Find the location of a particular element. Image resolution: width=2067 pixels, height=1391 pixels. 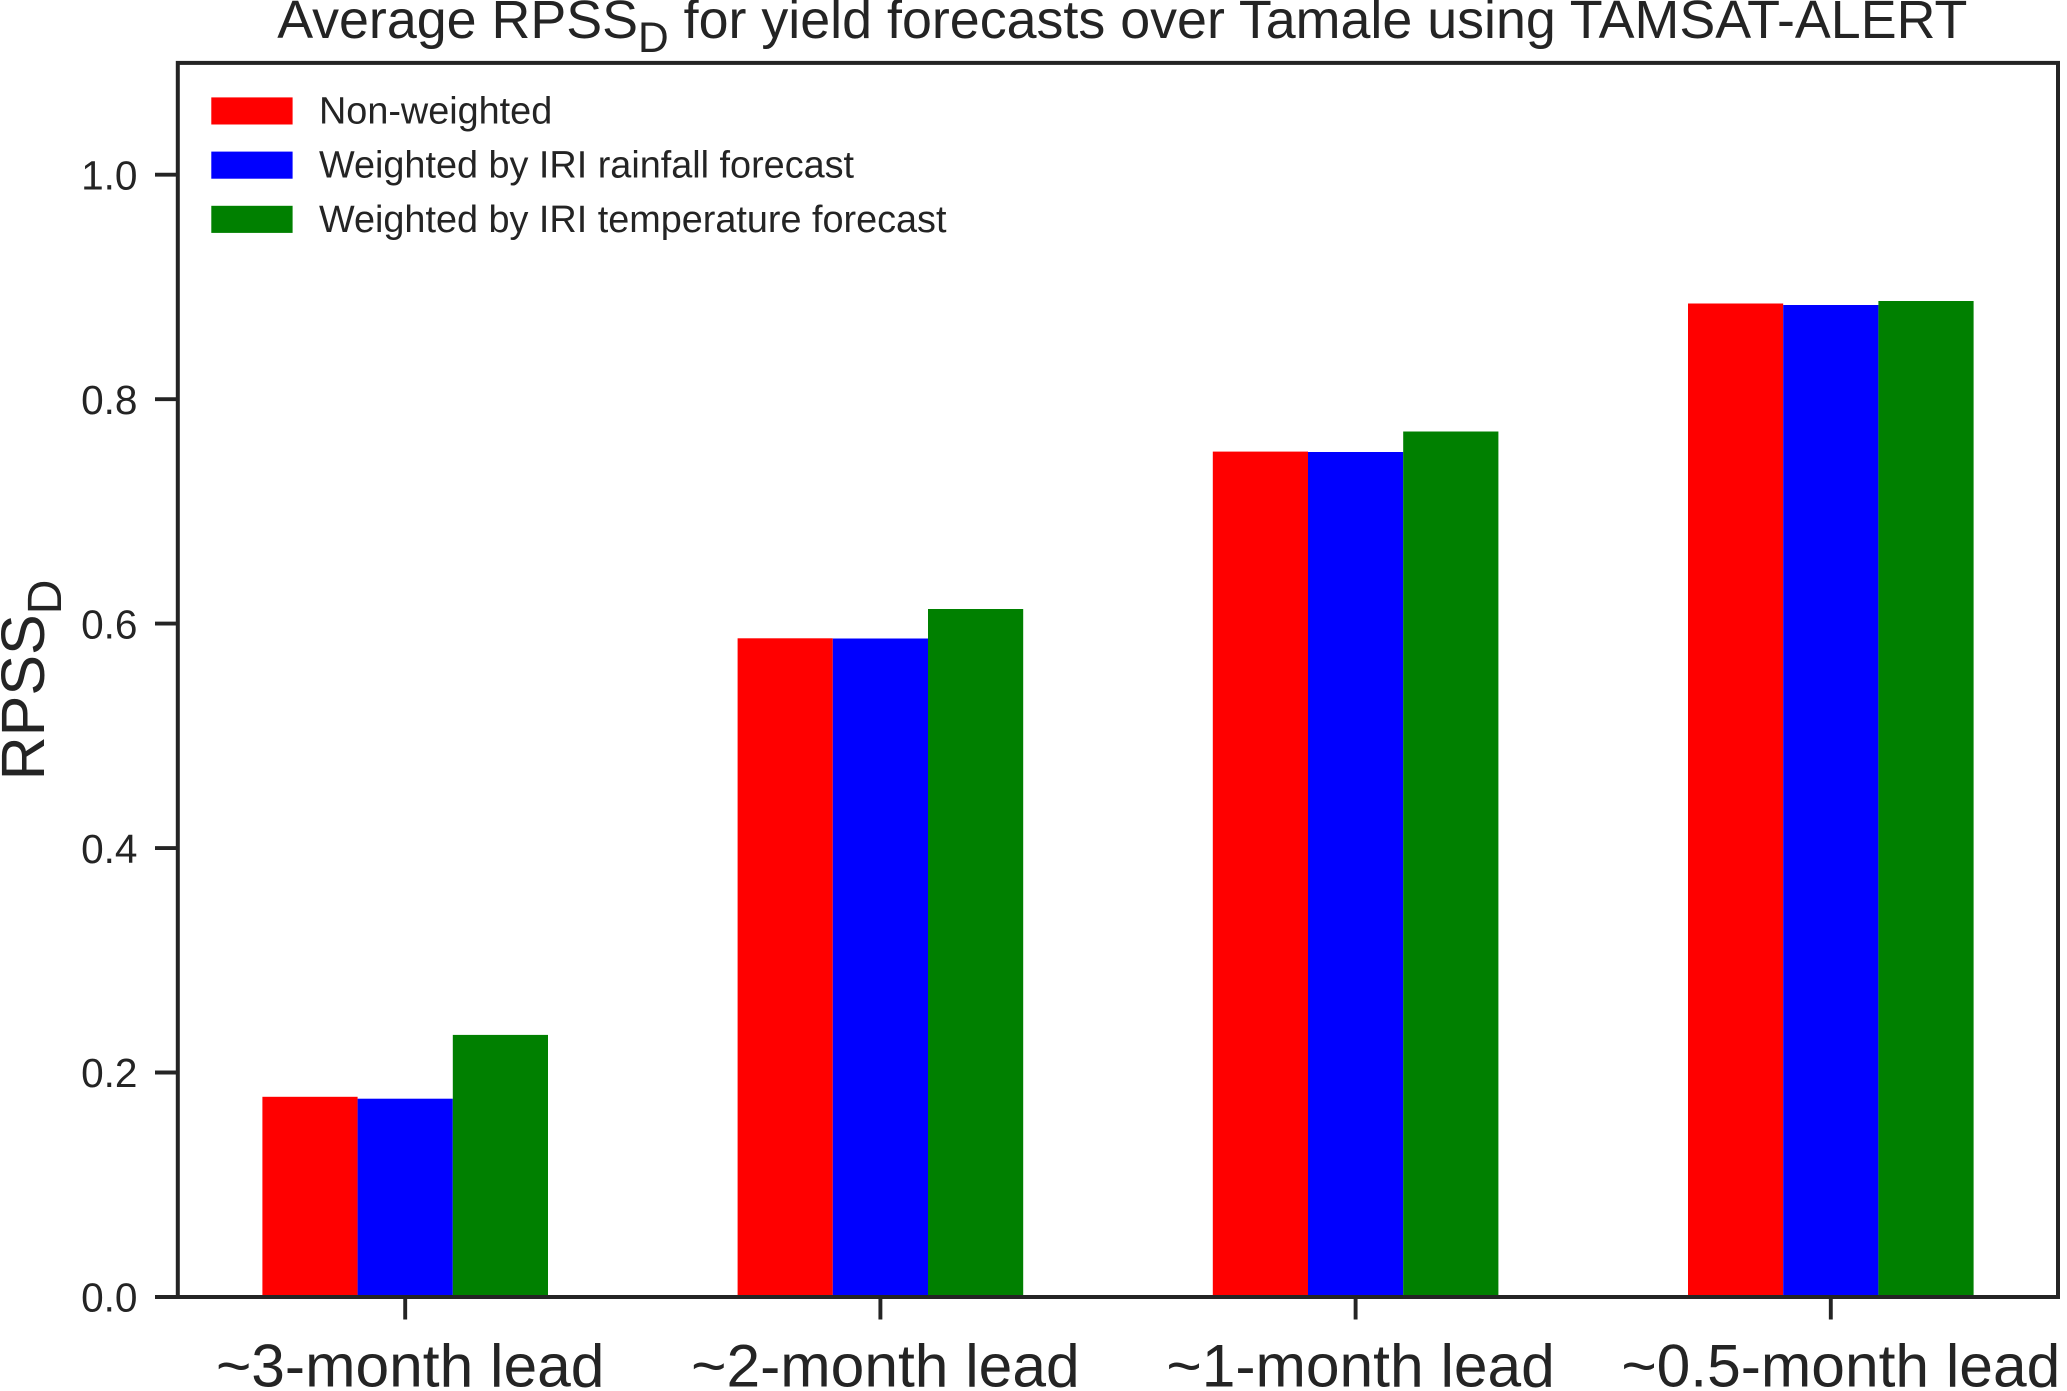

svg-text: 0.0 is located at coordinates (109, 1298).